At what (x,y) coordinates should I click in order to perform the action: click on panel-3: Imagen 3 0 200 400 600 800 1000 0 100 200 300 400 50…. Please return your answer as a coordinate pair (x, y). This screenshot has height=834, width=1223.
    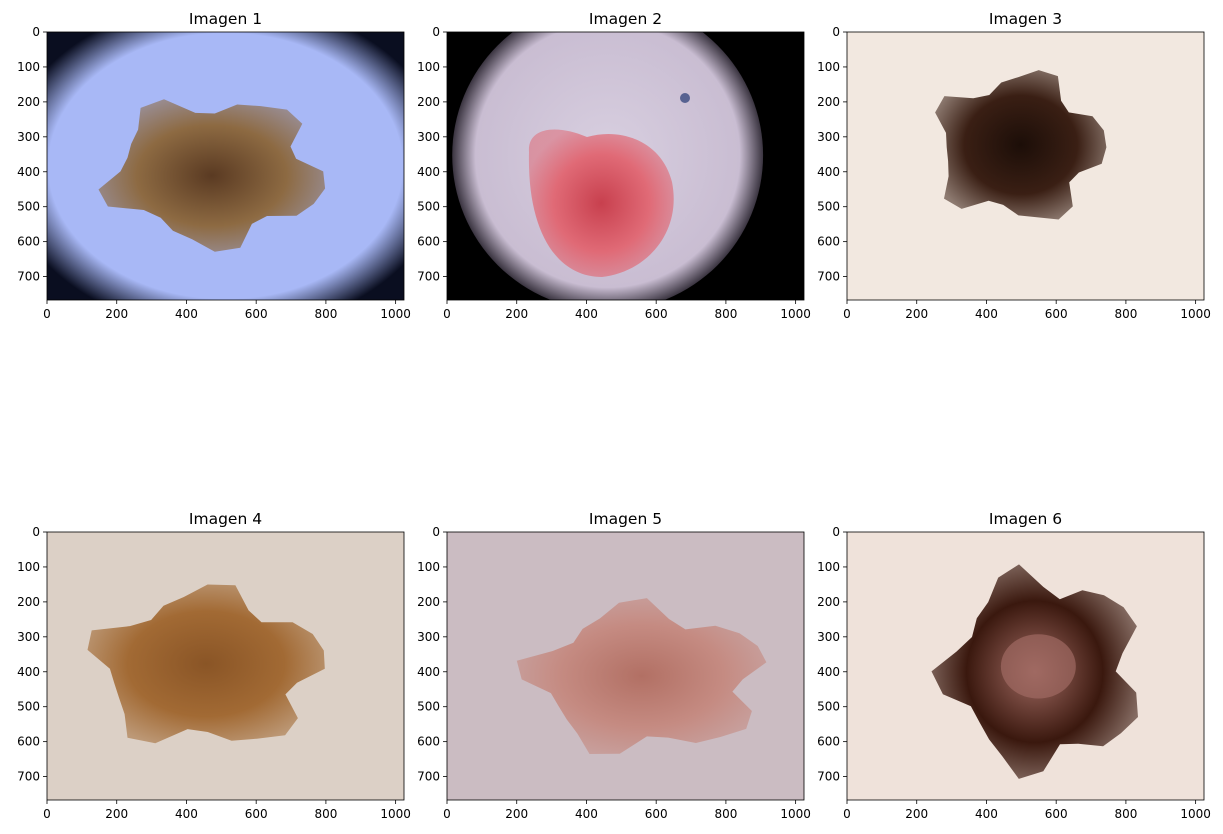
    Looking at the image, I should click on (1014, 165).